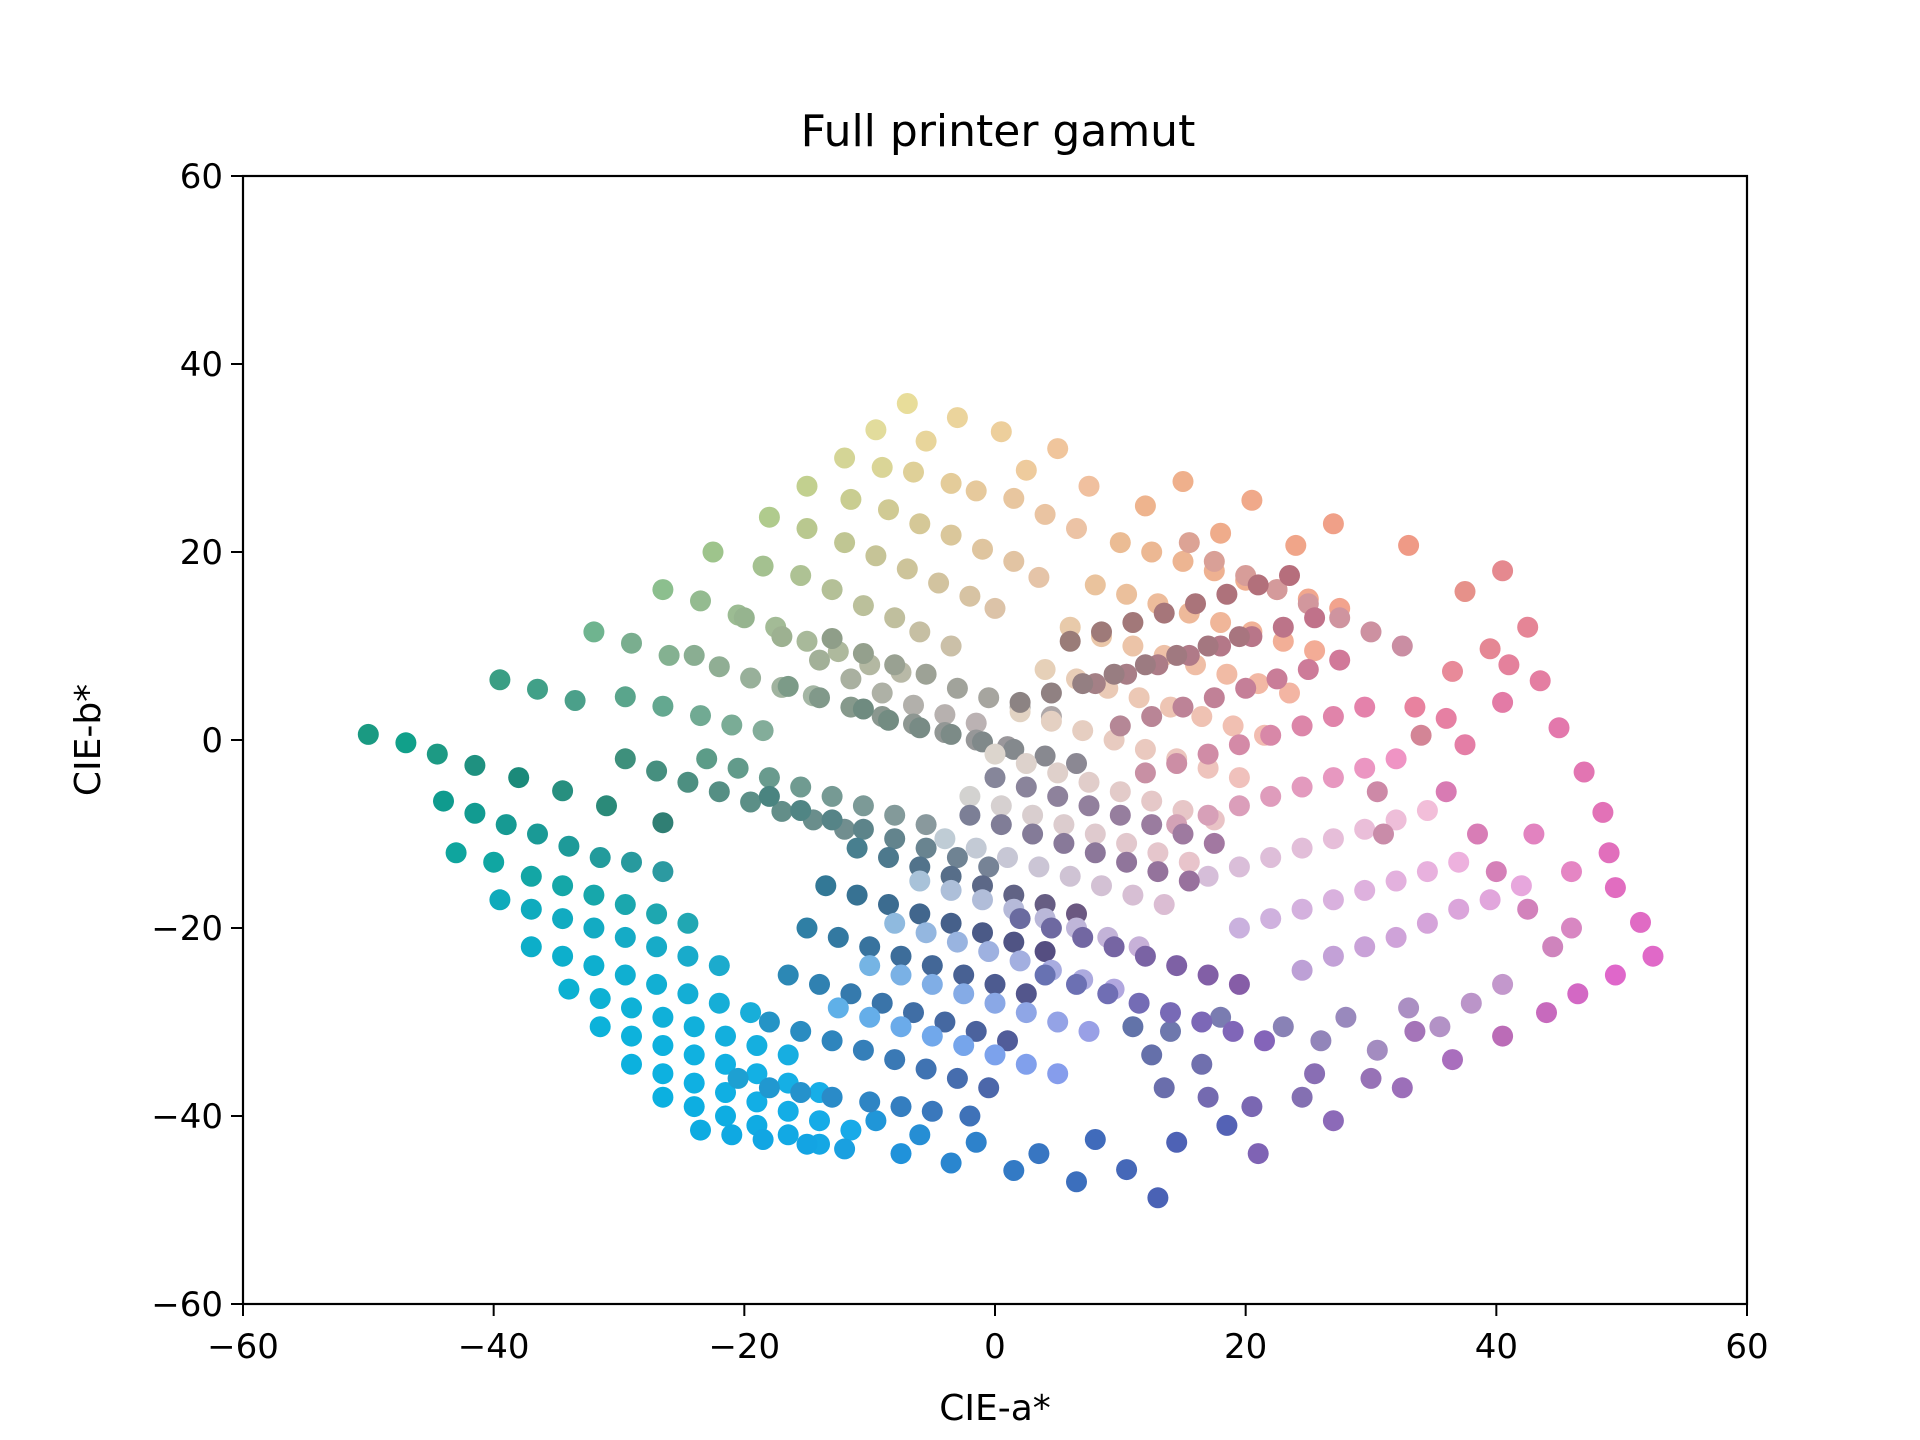 The image size is (1920, 1440). I want to click on x-tick-label: −40, so click(494, 1347).